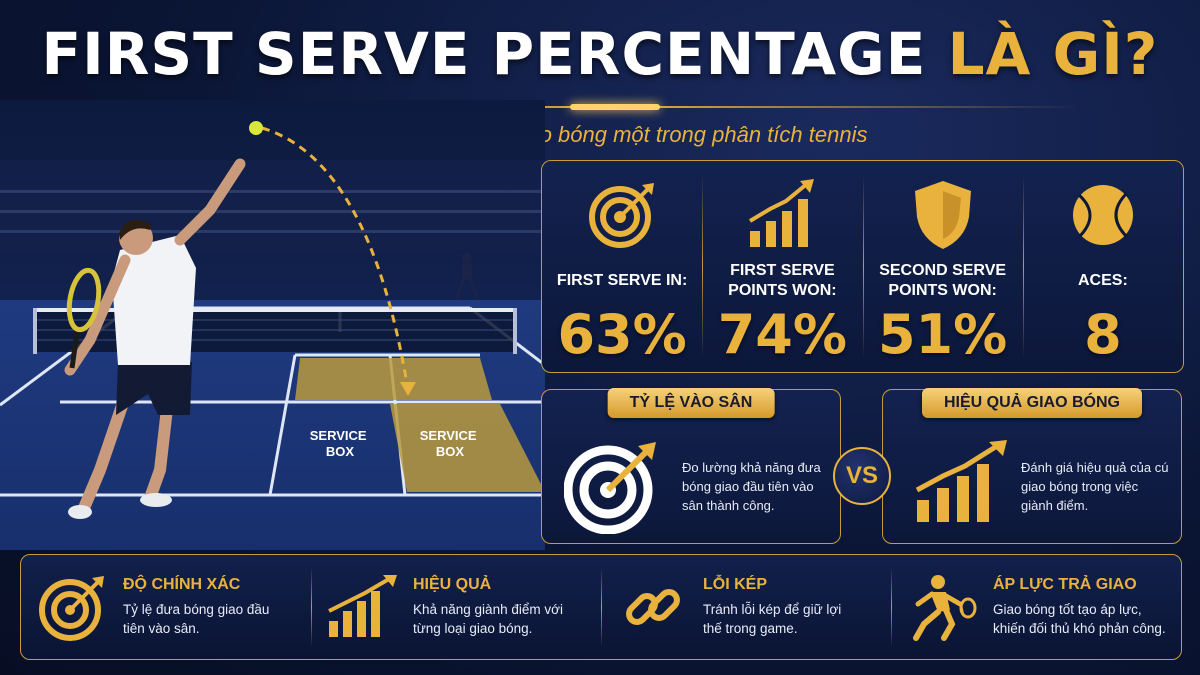  What do you see at coordinates (615, 107) in the screenshot?
I see `title-divider` at bounding box center [615, 107].